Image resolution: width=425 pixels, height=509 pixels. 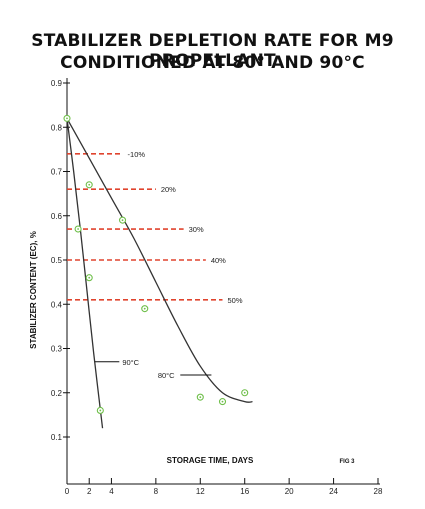 What do you see at coordinates (33, 290) in the screenshot?
I see `y-axis-title: STABILIZER CONTENT (EC), %` at bounding box center [33, 290].